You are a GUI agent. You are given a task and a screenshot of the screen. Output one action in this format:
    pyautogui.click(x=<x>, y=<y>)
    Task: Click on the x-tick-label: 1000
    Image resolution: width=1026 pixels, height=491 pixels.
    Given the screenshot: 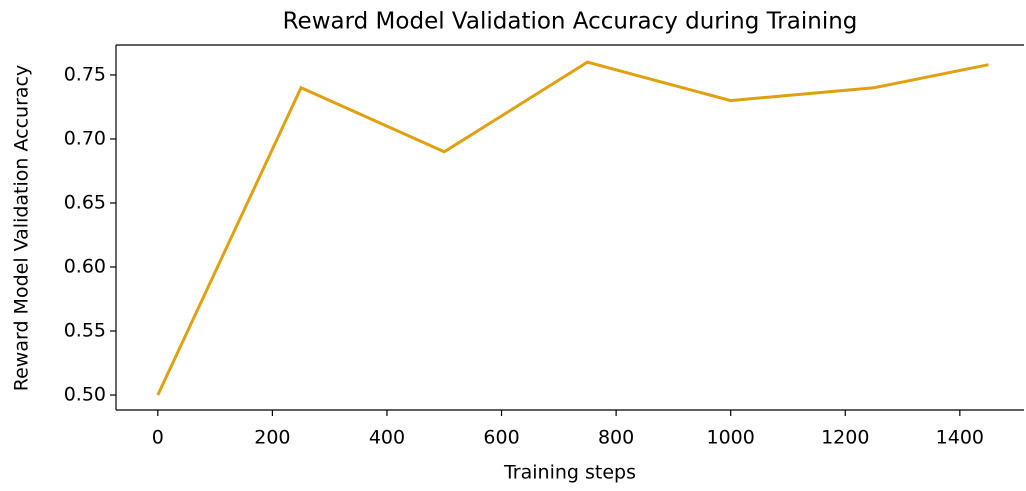 What is the action you would take?
    pyautogui.click(x=731, y=438)
    